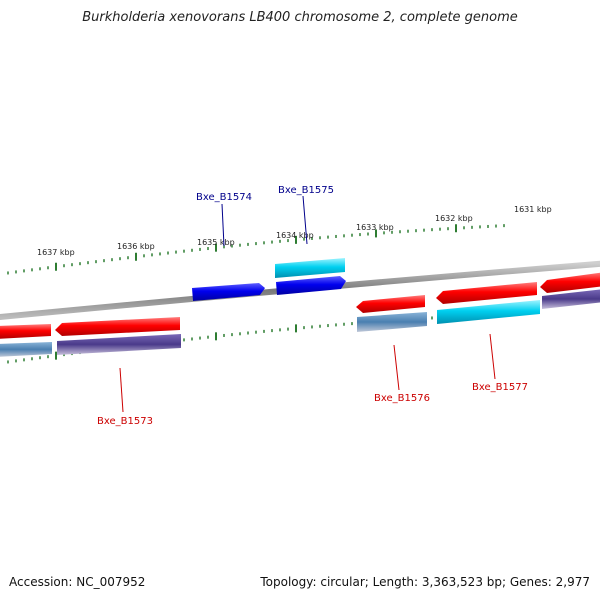 This screenshot has width=600, height=600. What do you see at coordinates (500, 387) in the screenshot?
I see `gene-label-bxe-b1577: Bxe_B1577` at bounding box center [500, 387].